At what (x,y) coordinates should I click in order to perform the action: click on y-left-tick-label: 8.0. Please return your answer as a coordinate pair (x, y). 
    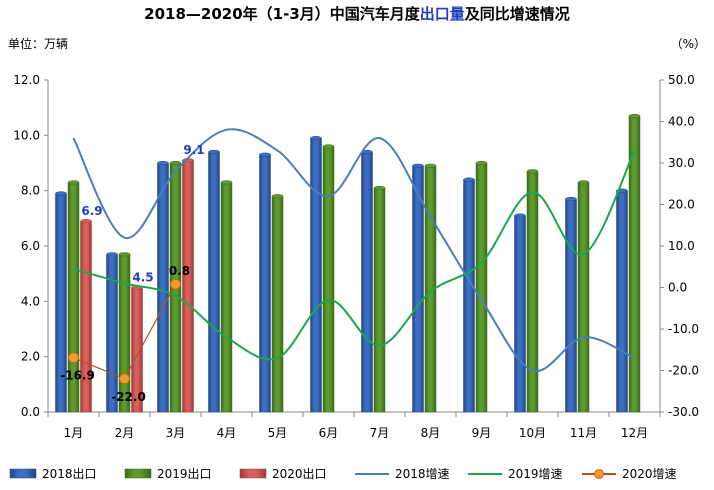
    Looking at the image, I should click on (30, 191).